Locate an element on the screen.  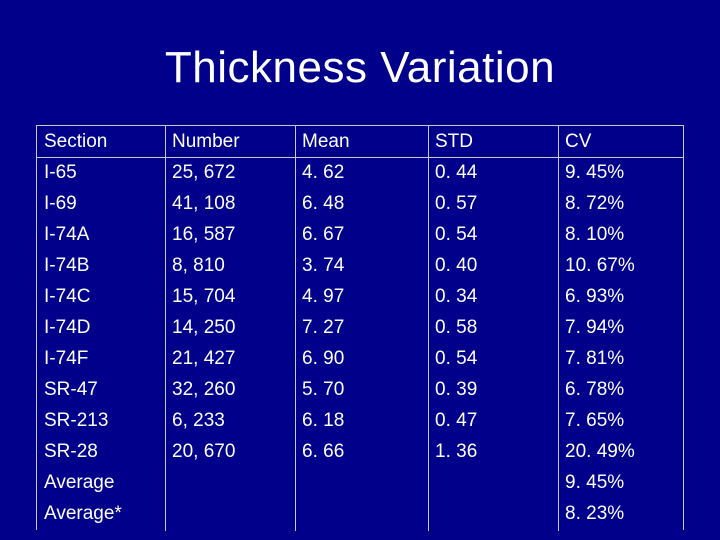
table-header-row: Section Number Mean STD CV is located at coordinates (360, 141).